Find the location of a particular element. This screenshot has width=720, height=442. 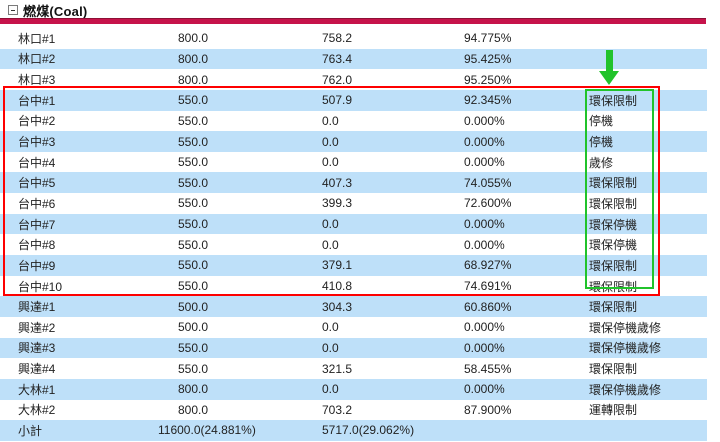

table-row: 興達#4 550.0 321.5 58.455% 環保限制 is located at coordinates (353, 368).